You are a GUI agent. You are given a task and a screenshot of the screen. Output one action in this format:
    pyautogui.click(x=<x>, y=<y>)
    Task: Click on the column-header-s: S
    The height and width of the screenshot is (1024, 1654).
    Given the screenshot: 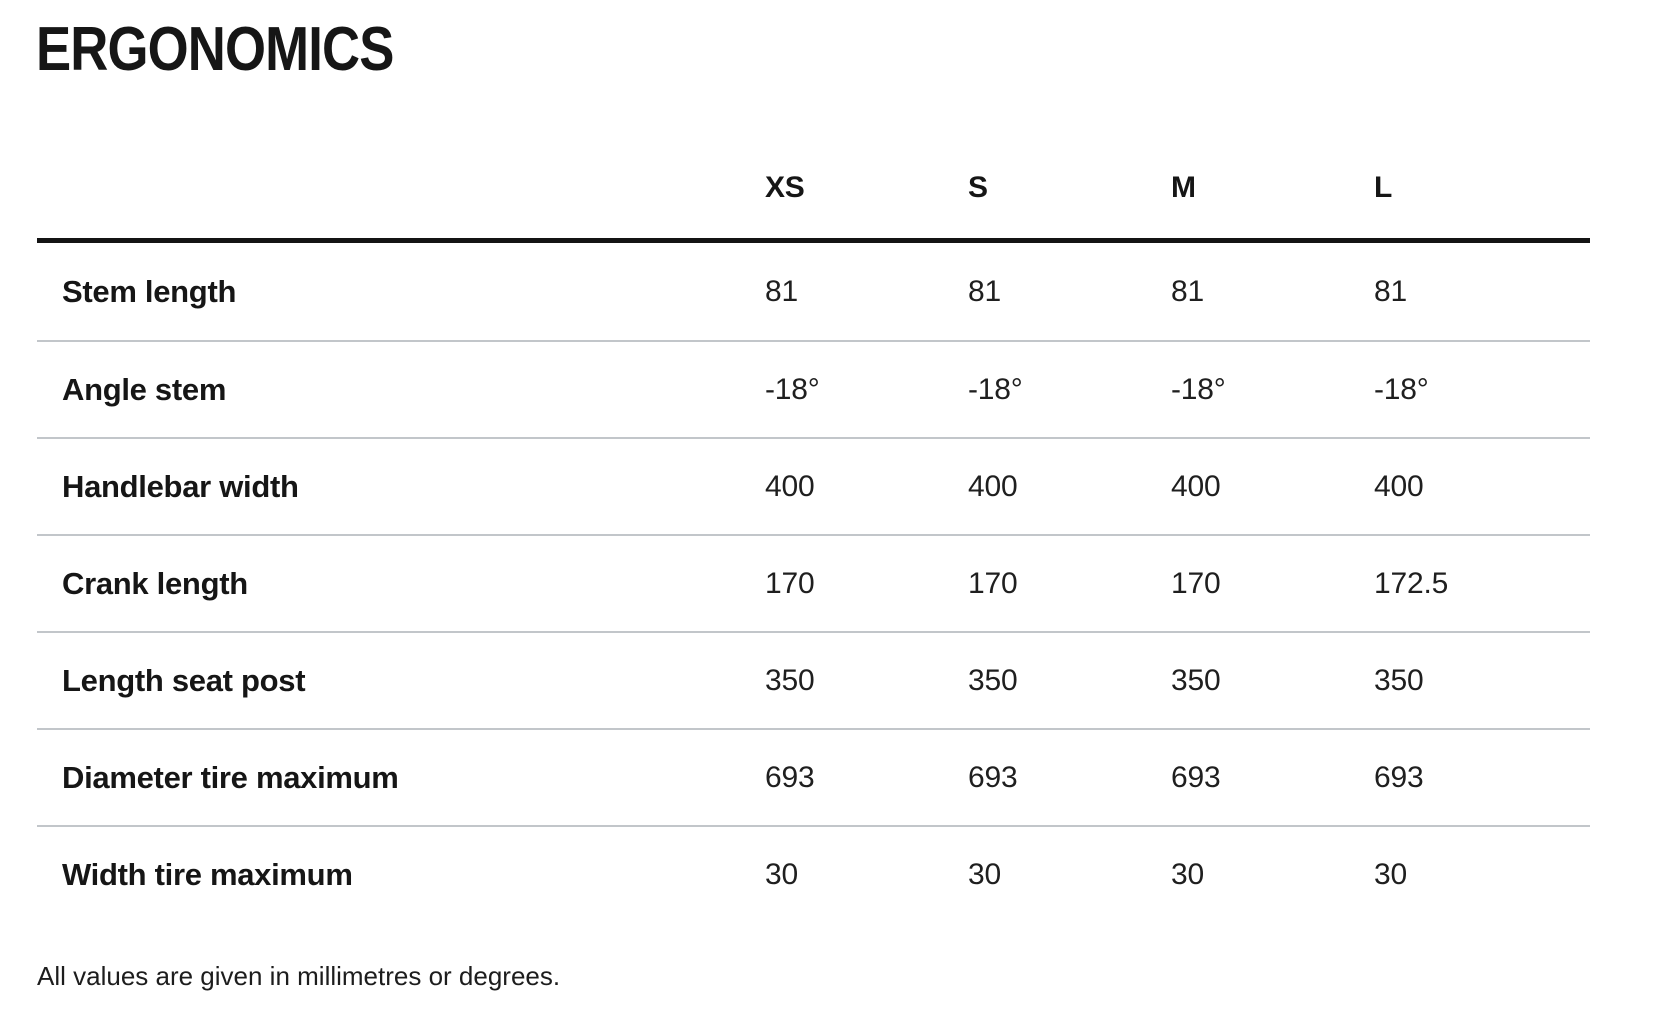 What is the action you would take?
    pyautogui.click(x=978, y=187)
    